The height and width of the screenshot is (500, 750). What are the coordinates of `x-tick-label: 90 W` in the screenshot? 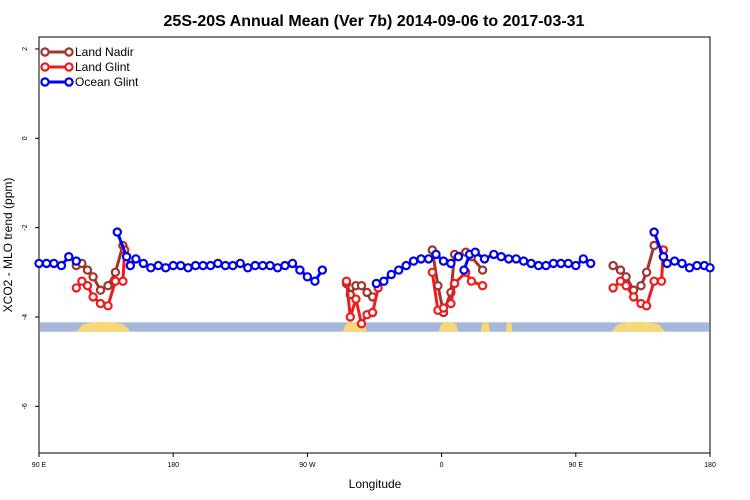 It's located at (307, 465).